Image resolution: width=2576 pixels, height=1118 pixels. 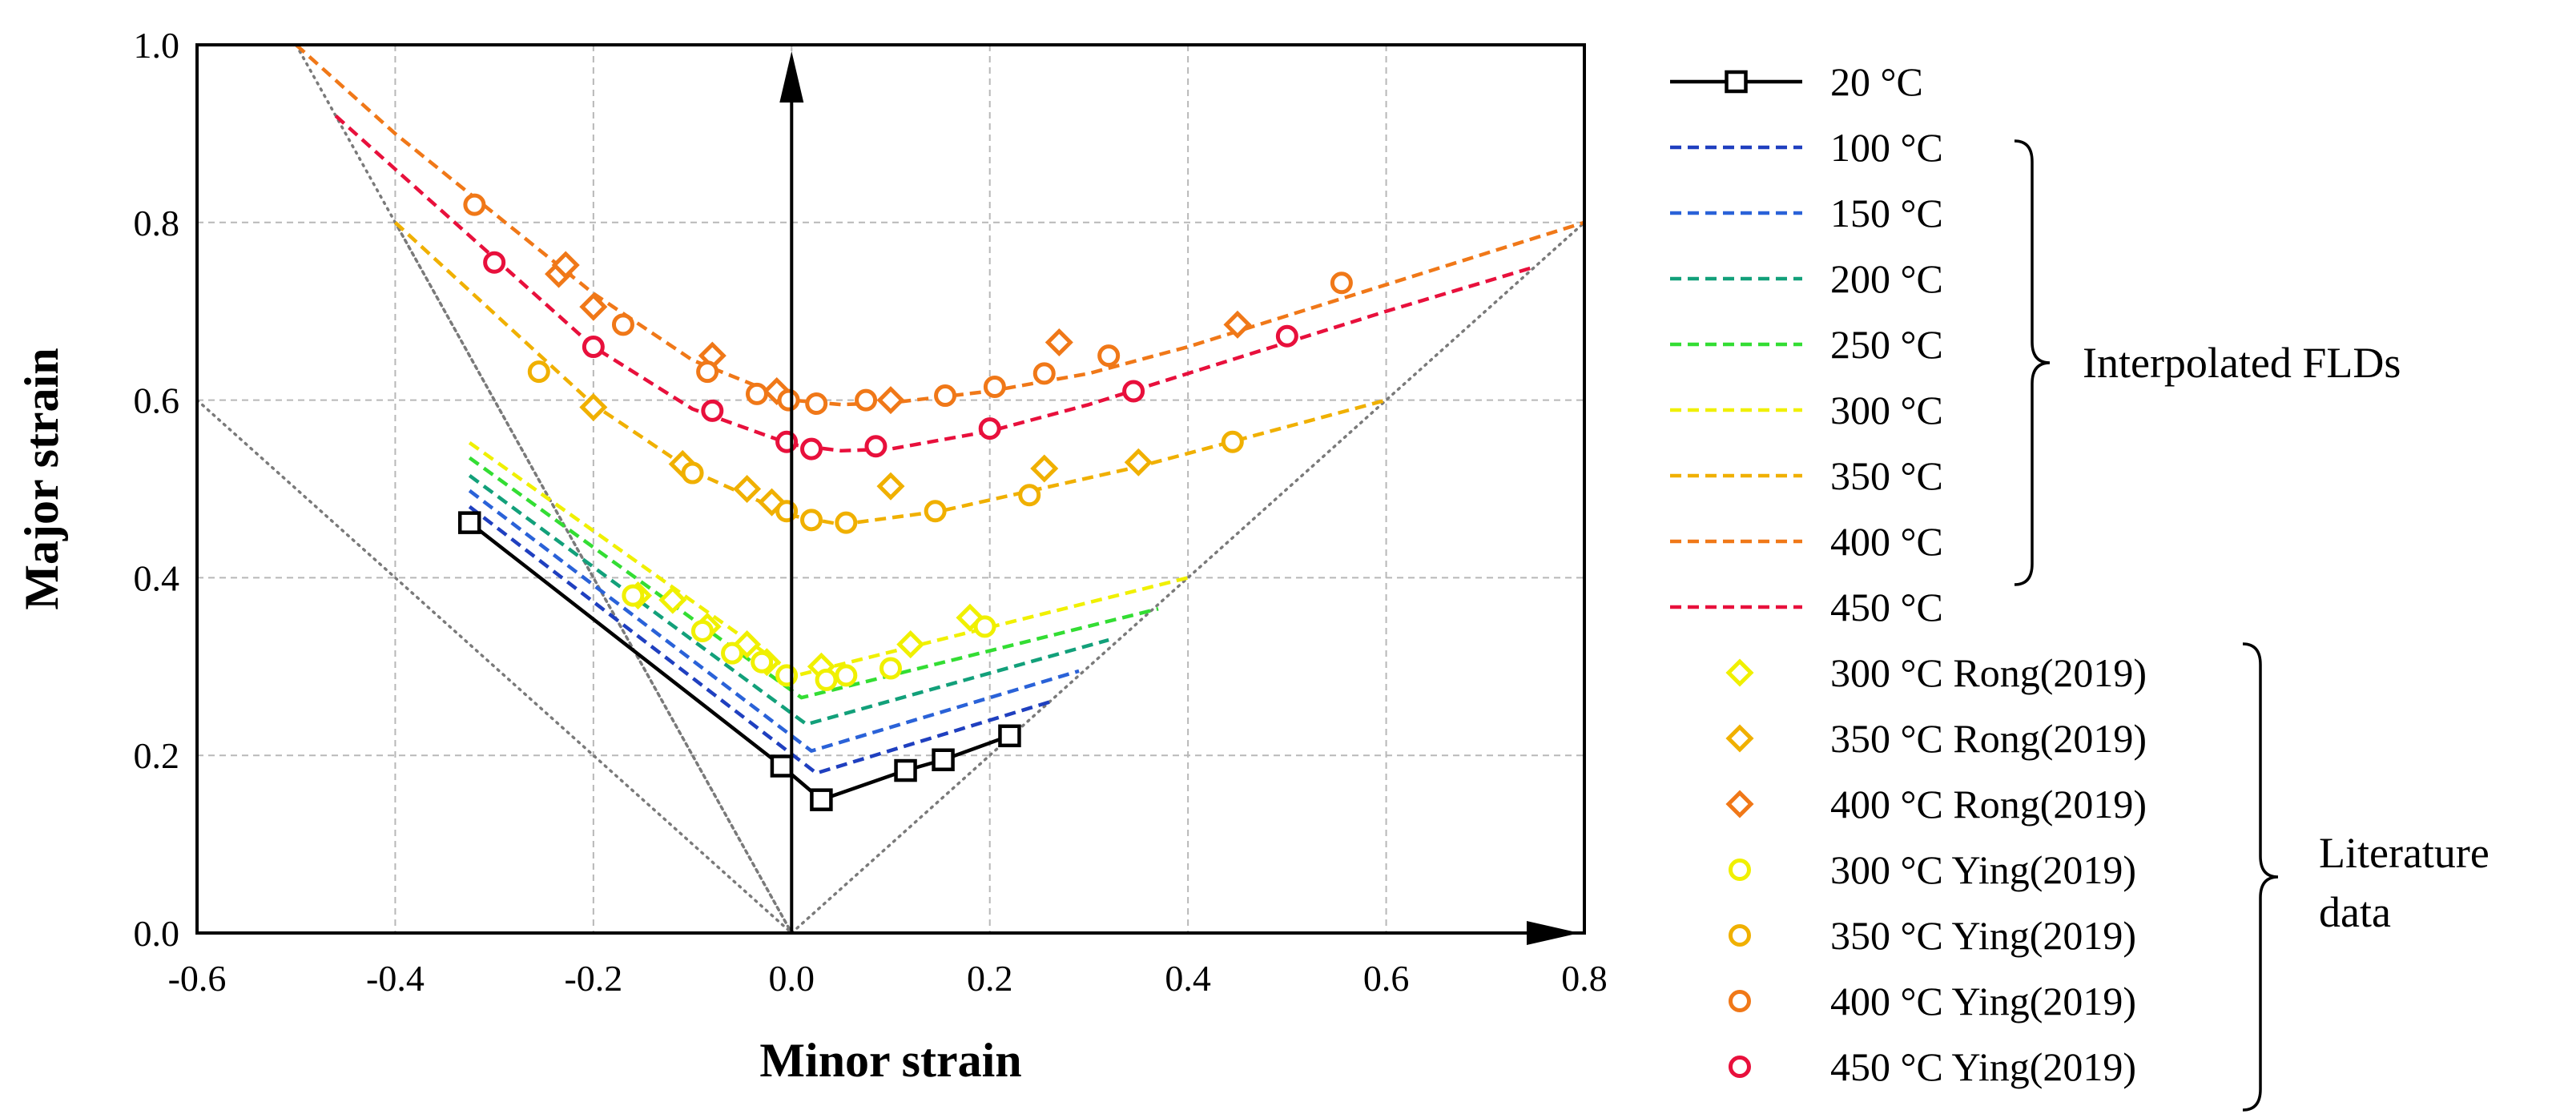 What do you see at coordinates (1886, 147) in the screenshot?
I see `legend-label: 100 °C` at bounding box center [1886, 147].